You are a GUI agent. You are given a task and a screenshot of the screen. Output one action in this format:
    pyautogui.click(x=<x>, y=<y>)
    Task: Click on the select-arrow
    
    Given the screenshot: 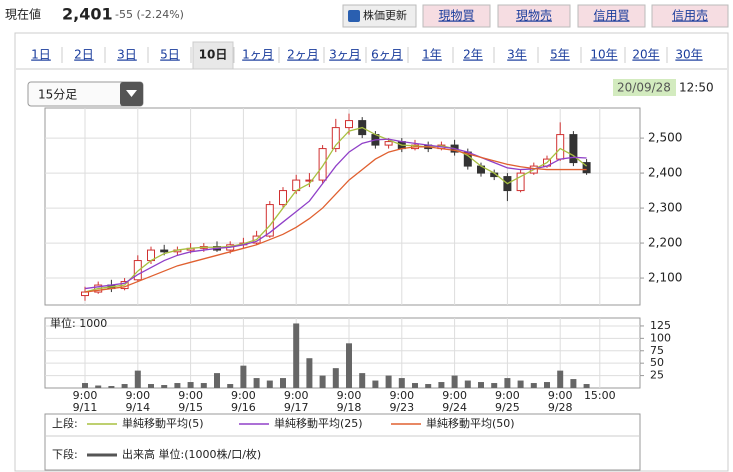 What is the action you would take?
    pyautogui.click(x=131, y=93)
    